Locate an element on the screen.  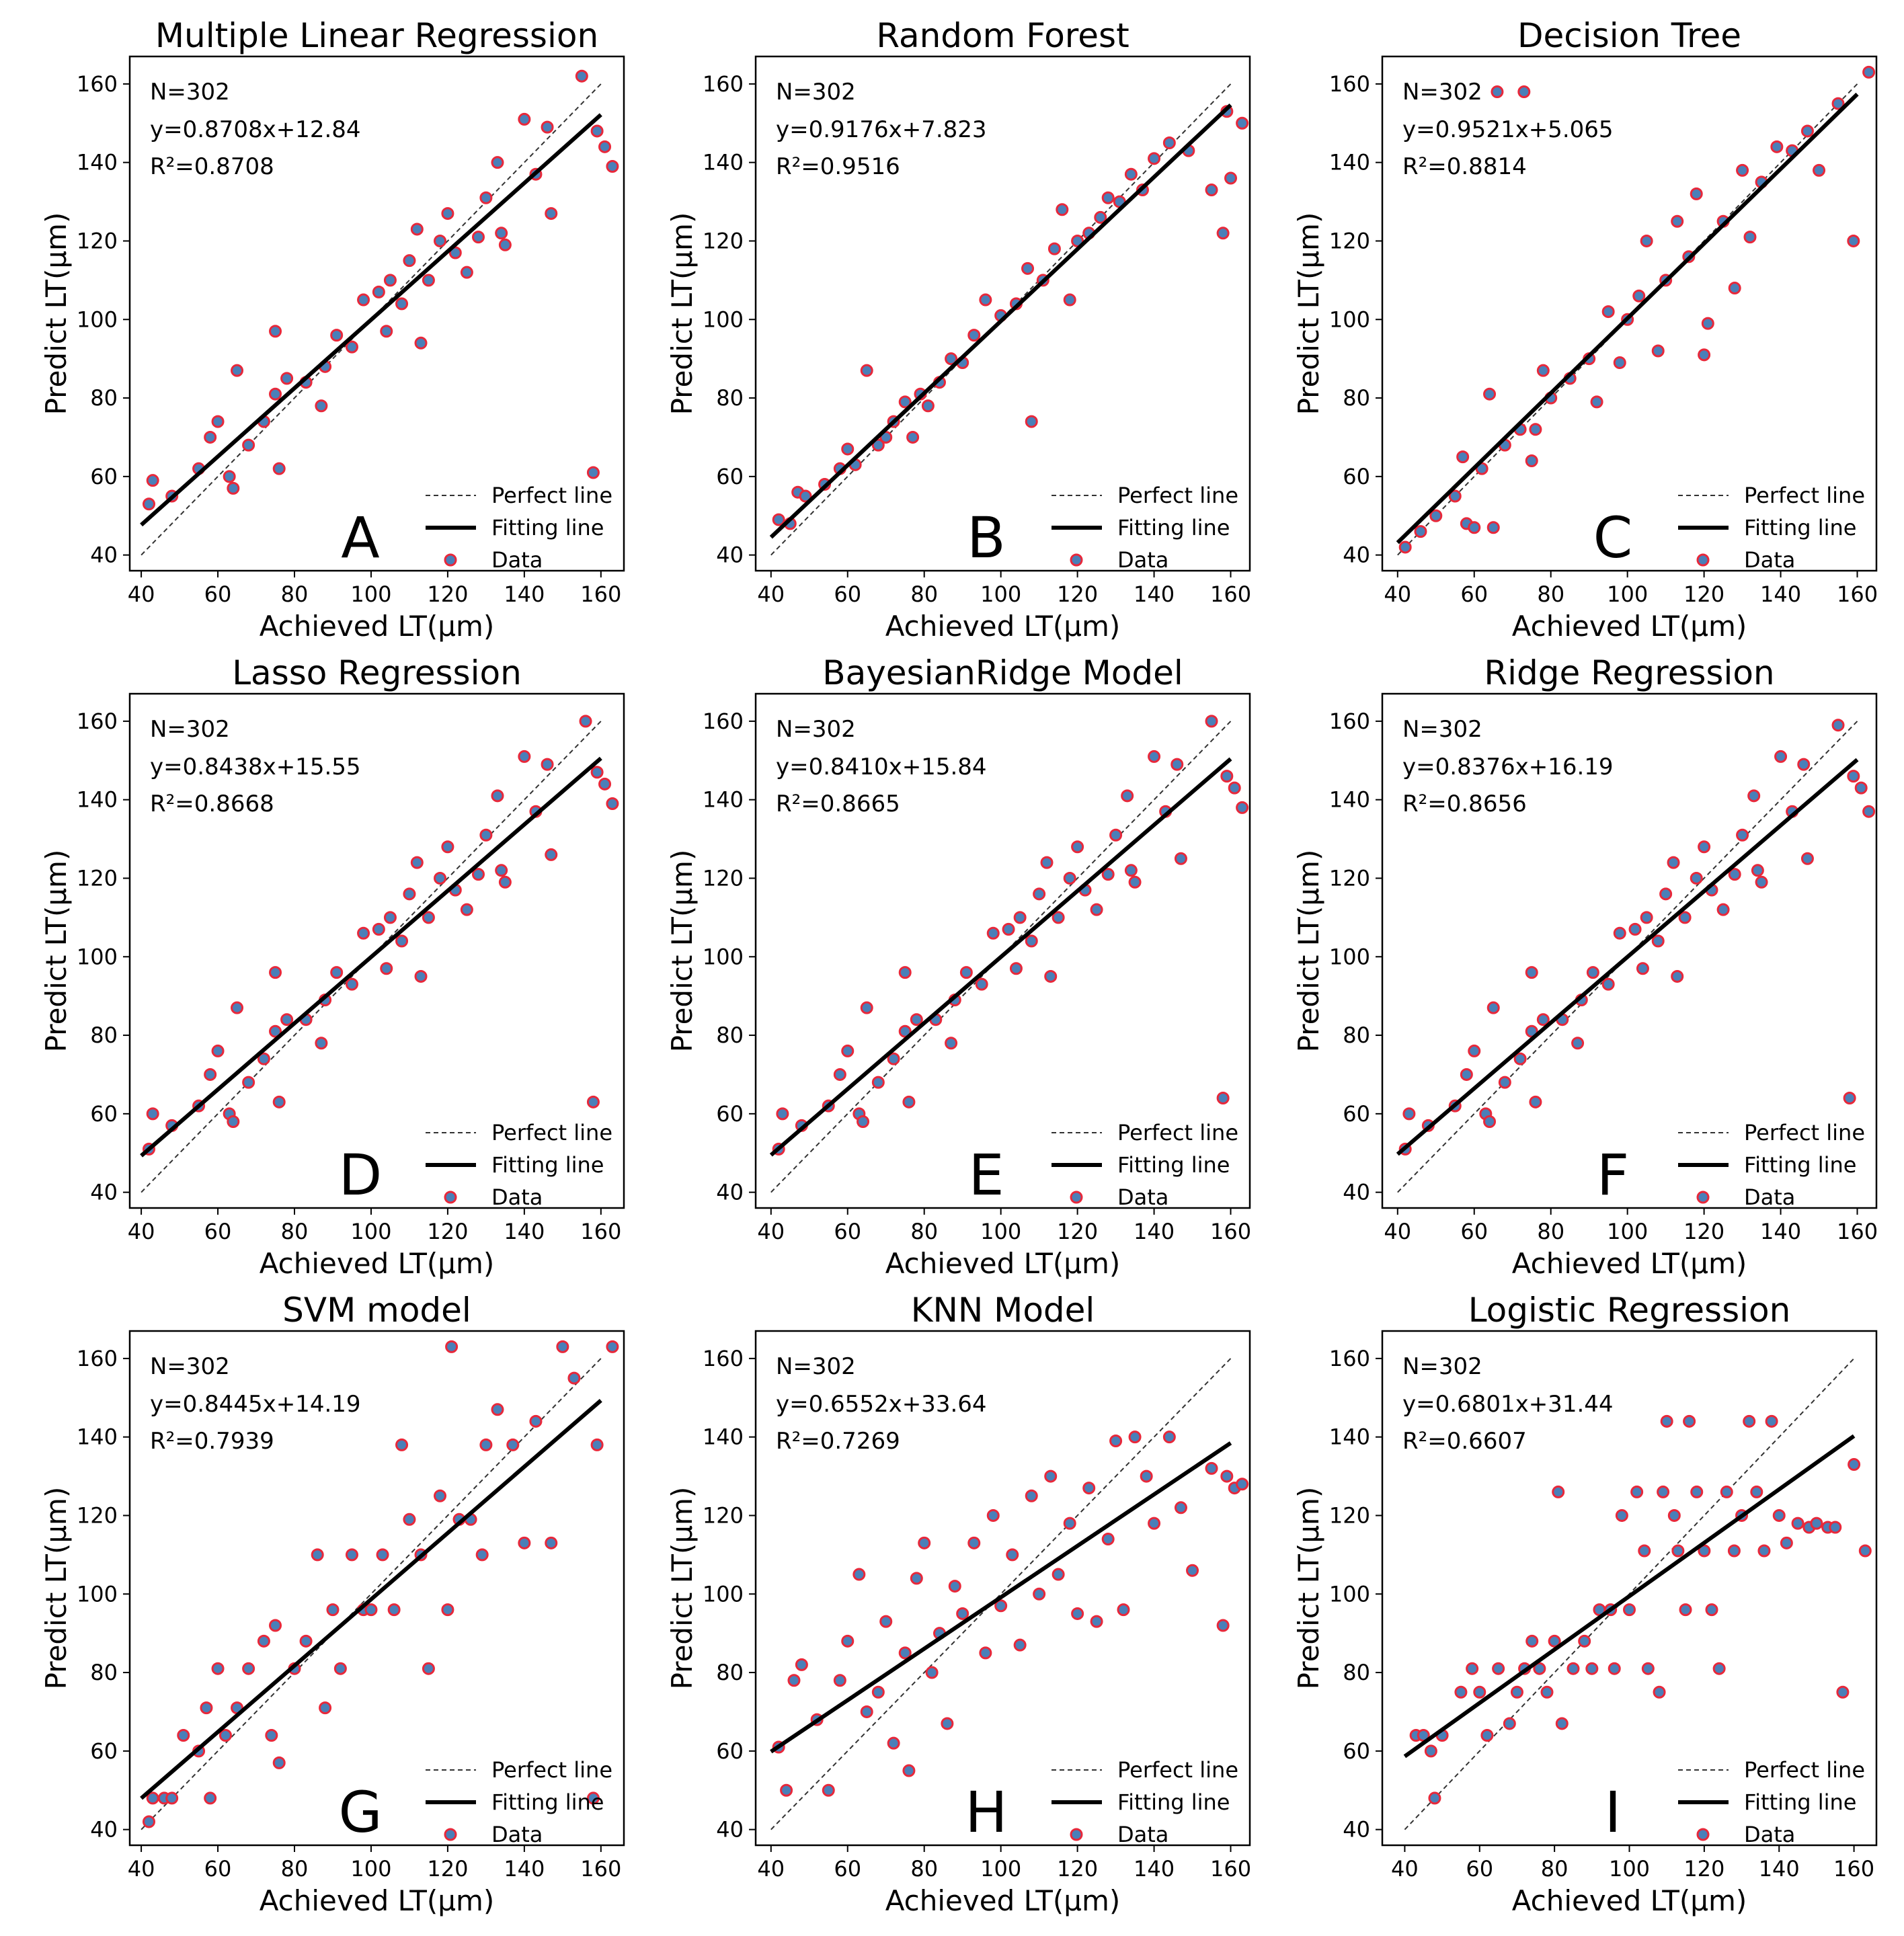
axes-frame is located at coordinates (1629, 1588).